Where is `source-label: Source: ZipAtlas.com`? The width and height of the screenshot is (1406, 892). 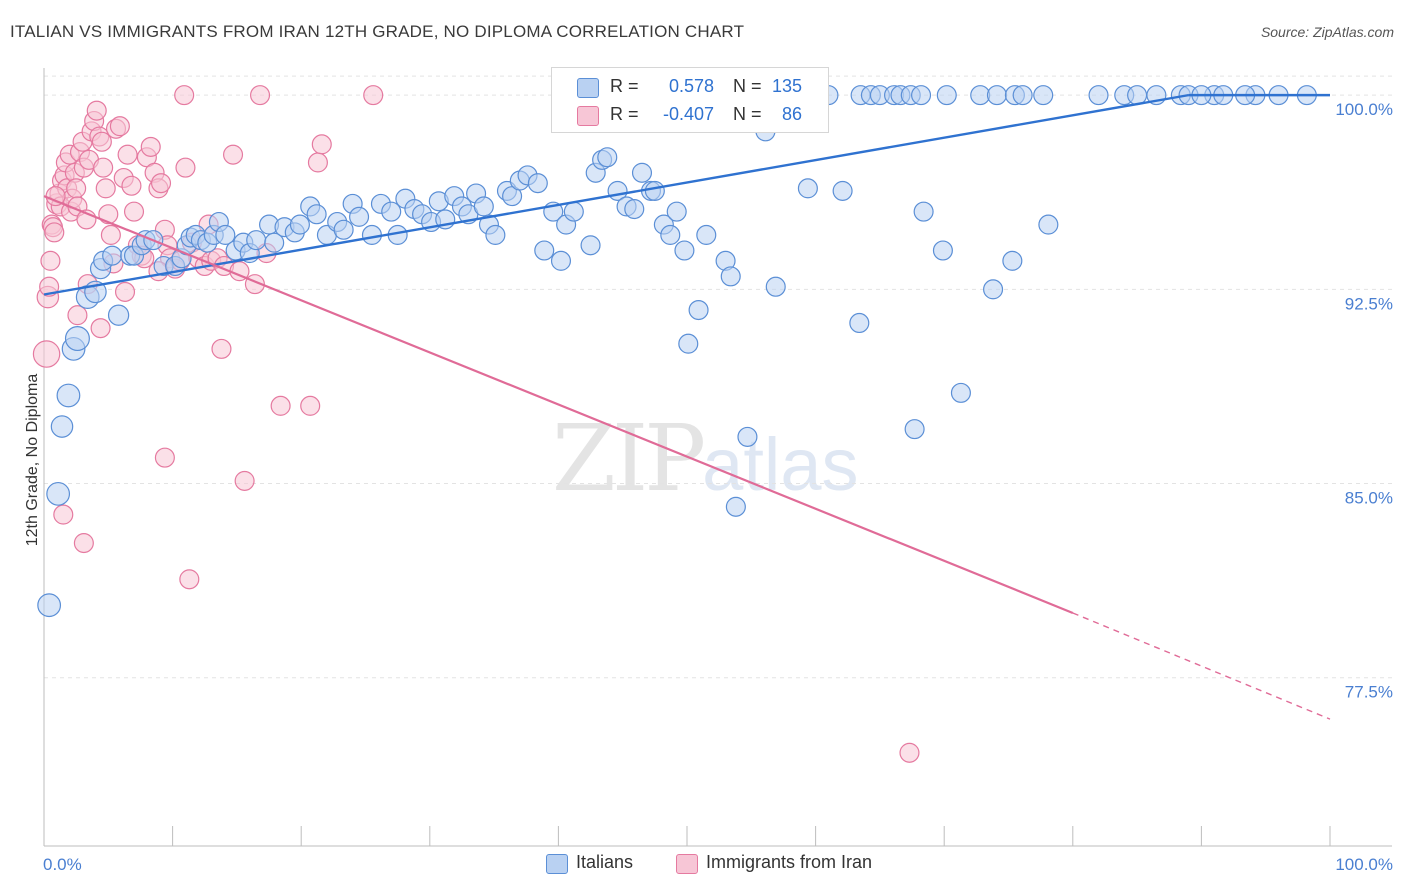
source-label: Source: ZipAtlas.com is located at coordinates (1327, 32).